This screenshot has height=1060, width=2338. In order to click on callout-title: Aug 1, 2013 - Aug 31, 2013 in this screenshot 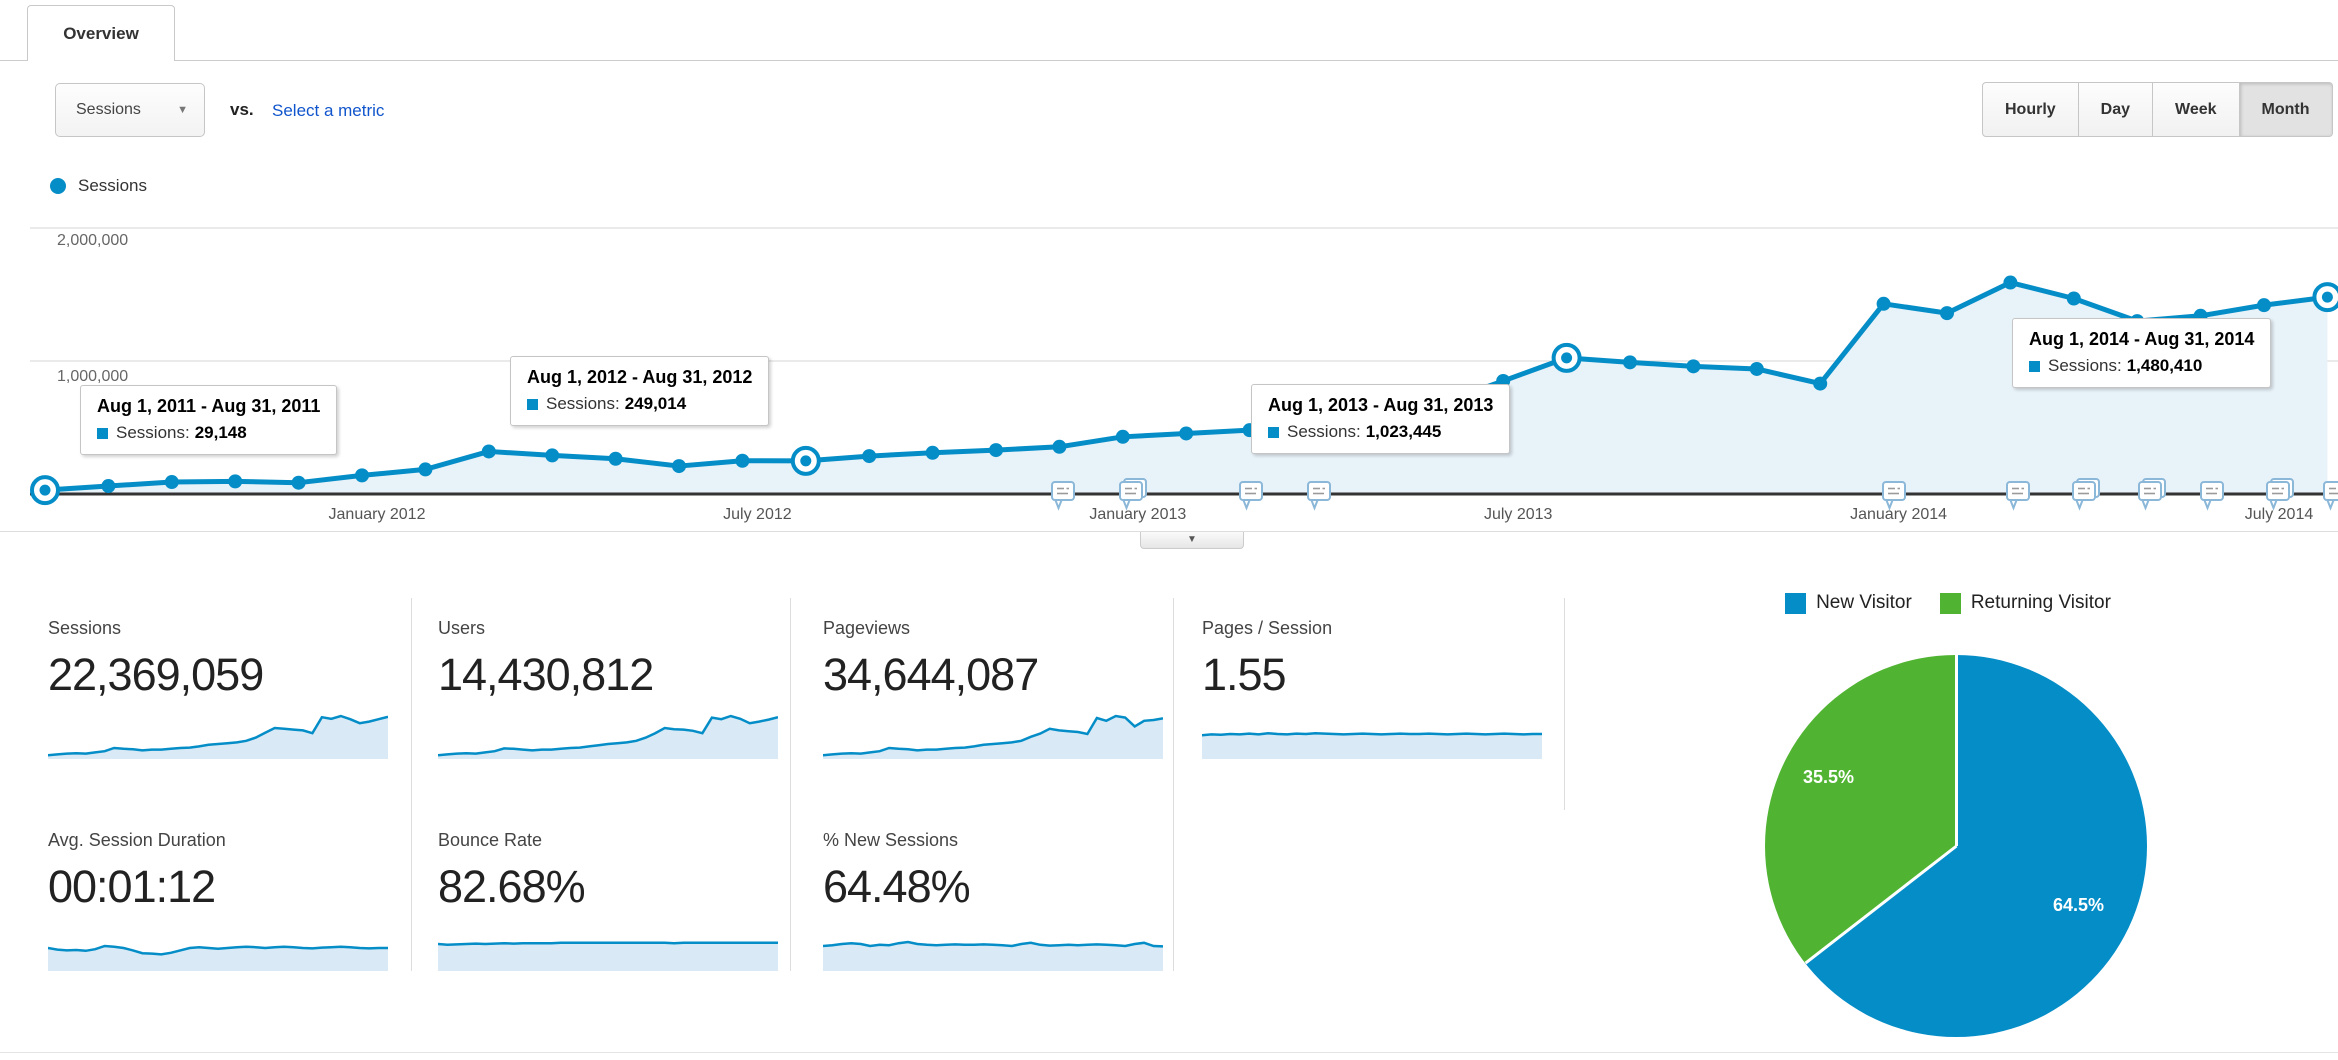, I will do `click(1381, 405)`.